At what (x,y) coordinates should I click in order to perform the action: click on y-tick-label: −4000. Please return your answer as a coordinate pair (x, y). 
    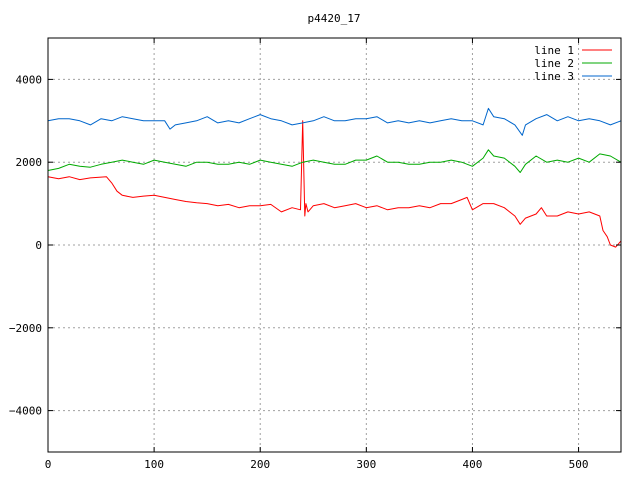
    Looking at the image, I should click on (25, 411).